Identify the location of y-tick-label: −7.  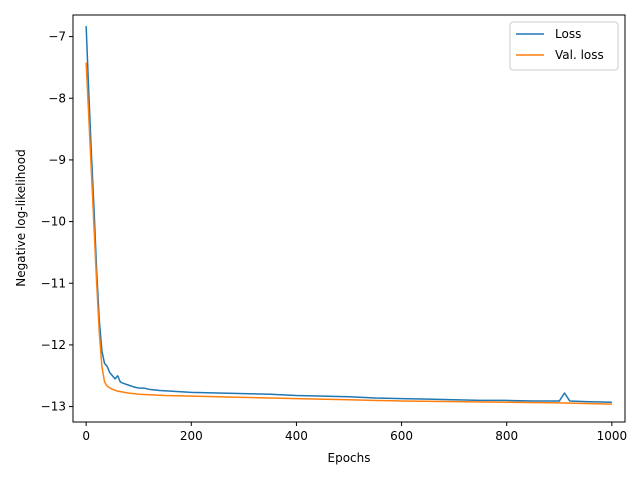
(57, 37).